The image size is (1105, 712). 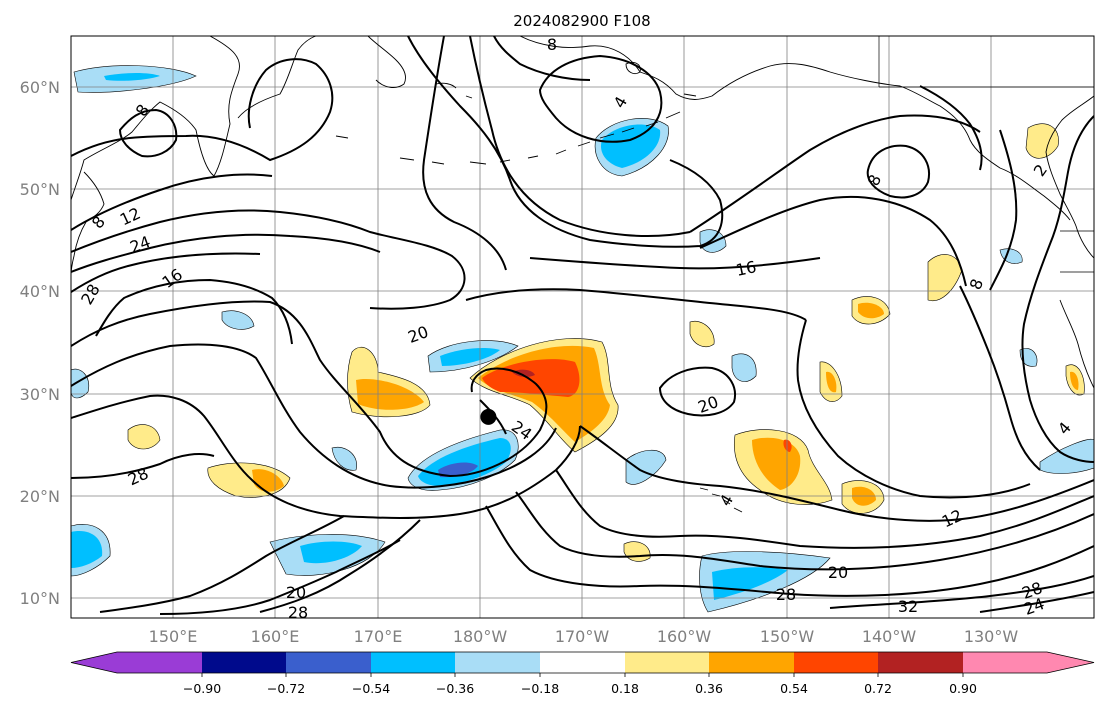 I want to click on coastline-islands-central, so click(x=661, y=79).